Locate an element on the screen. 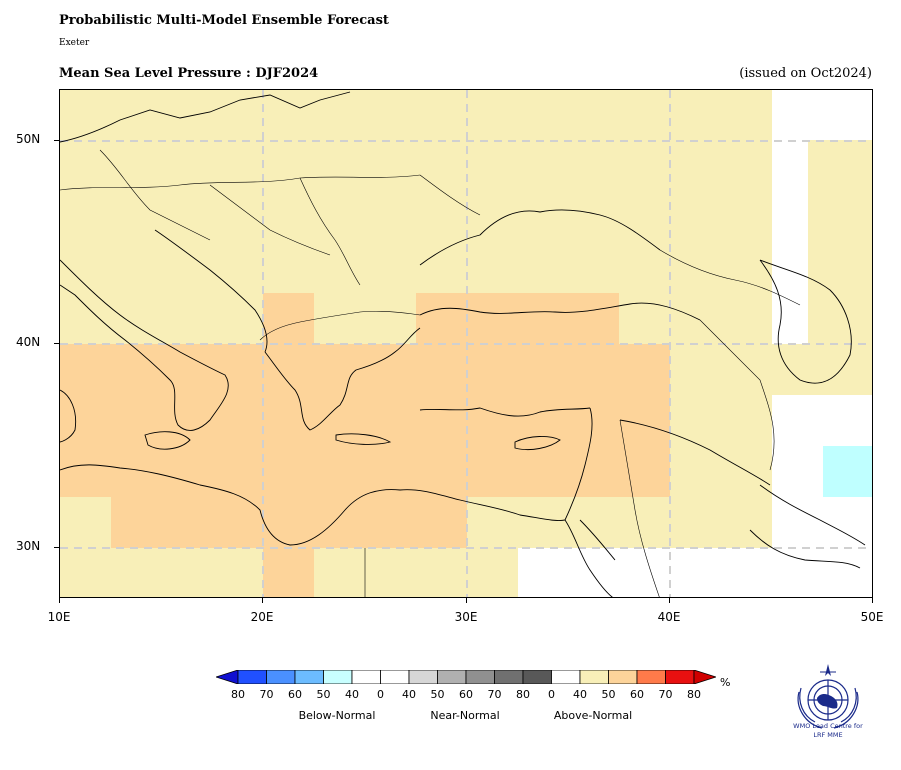 Image resolution: width=901 pixels, height=770 pixels. below-normal-cell is located at coordinates (847, 471).